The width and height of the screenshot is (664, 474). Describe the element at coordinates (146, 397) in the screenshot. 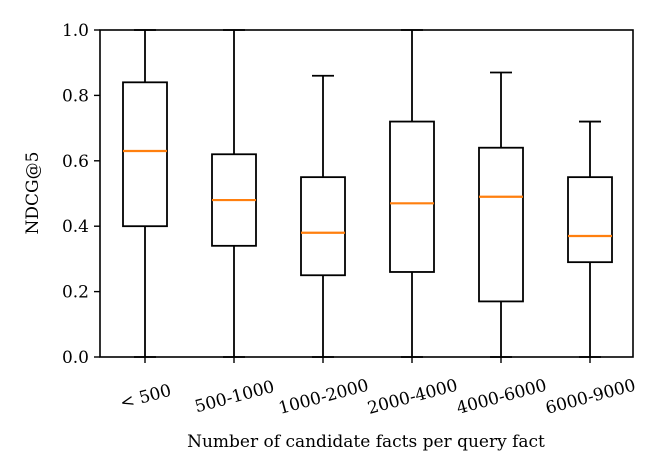

I see `x-tick-label: < 500` at that location.